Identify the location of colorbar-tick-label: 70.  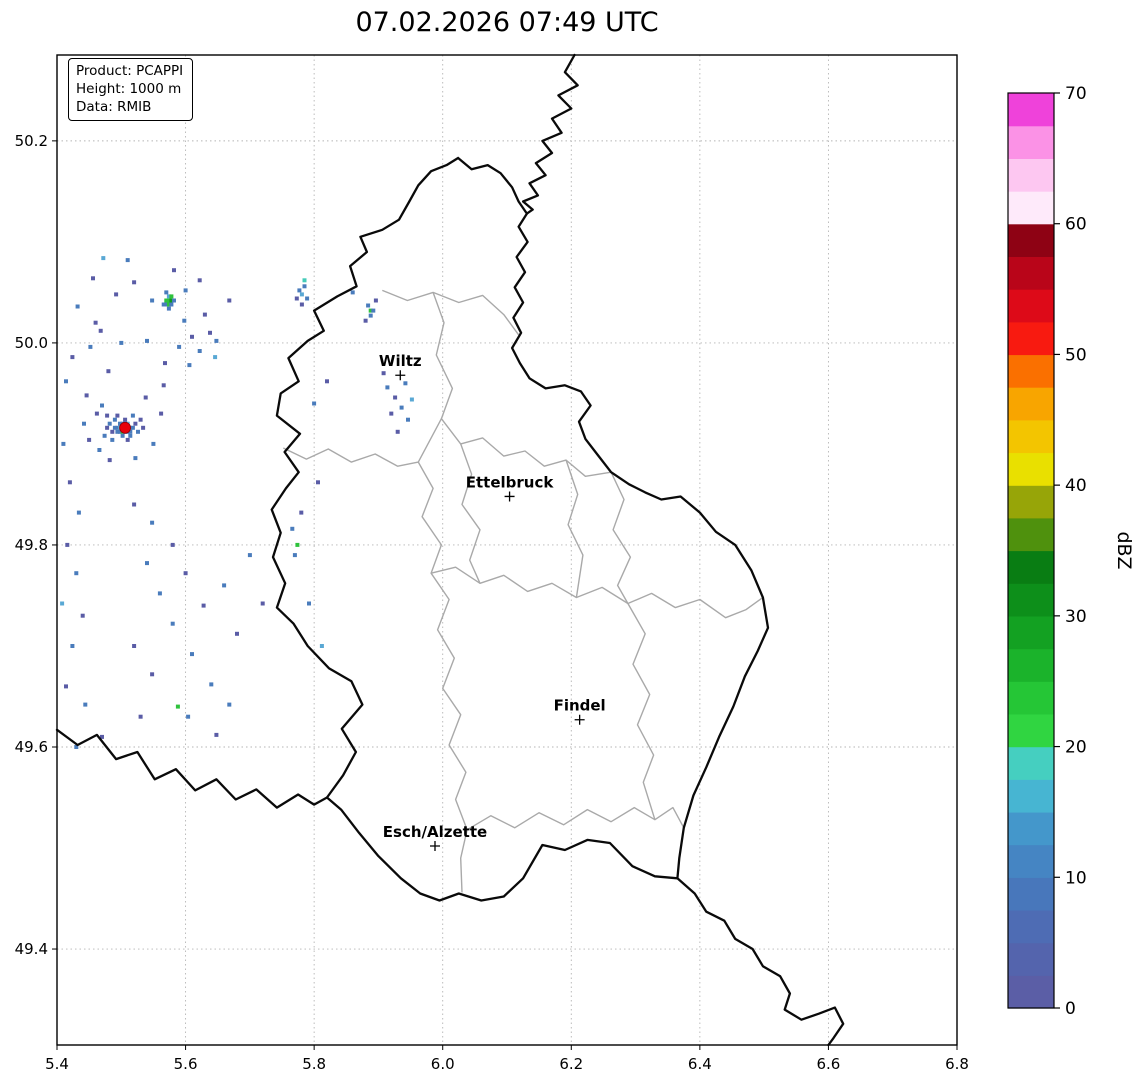
(1076, 94).